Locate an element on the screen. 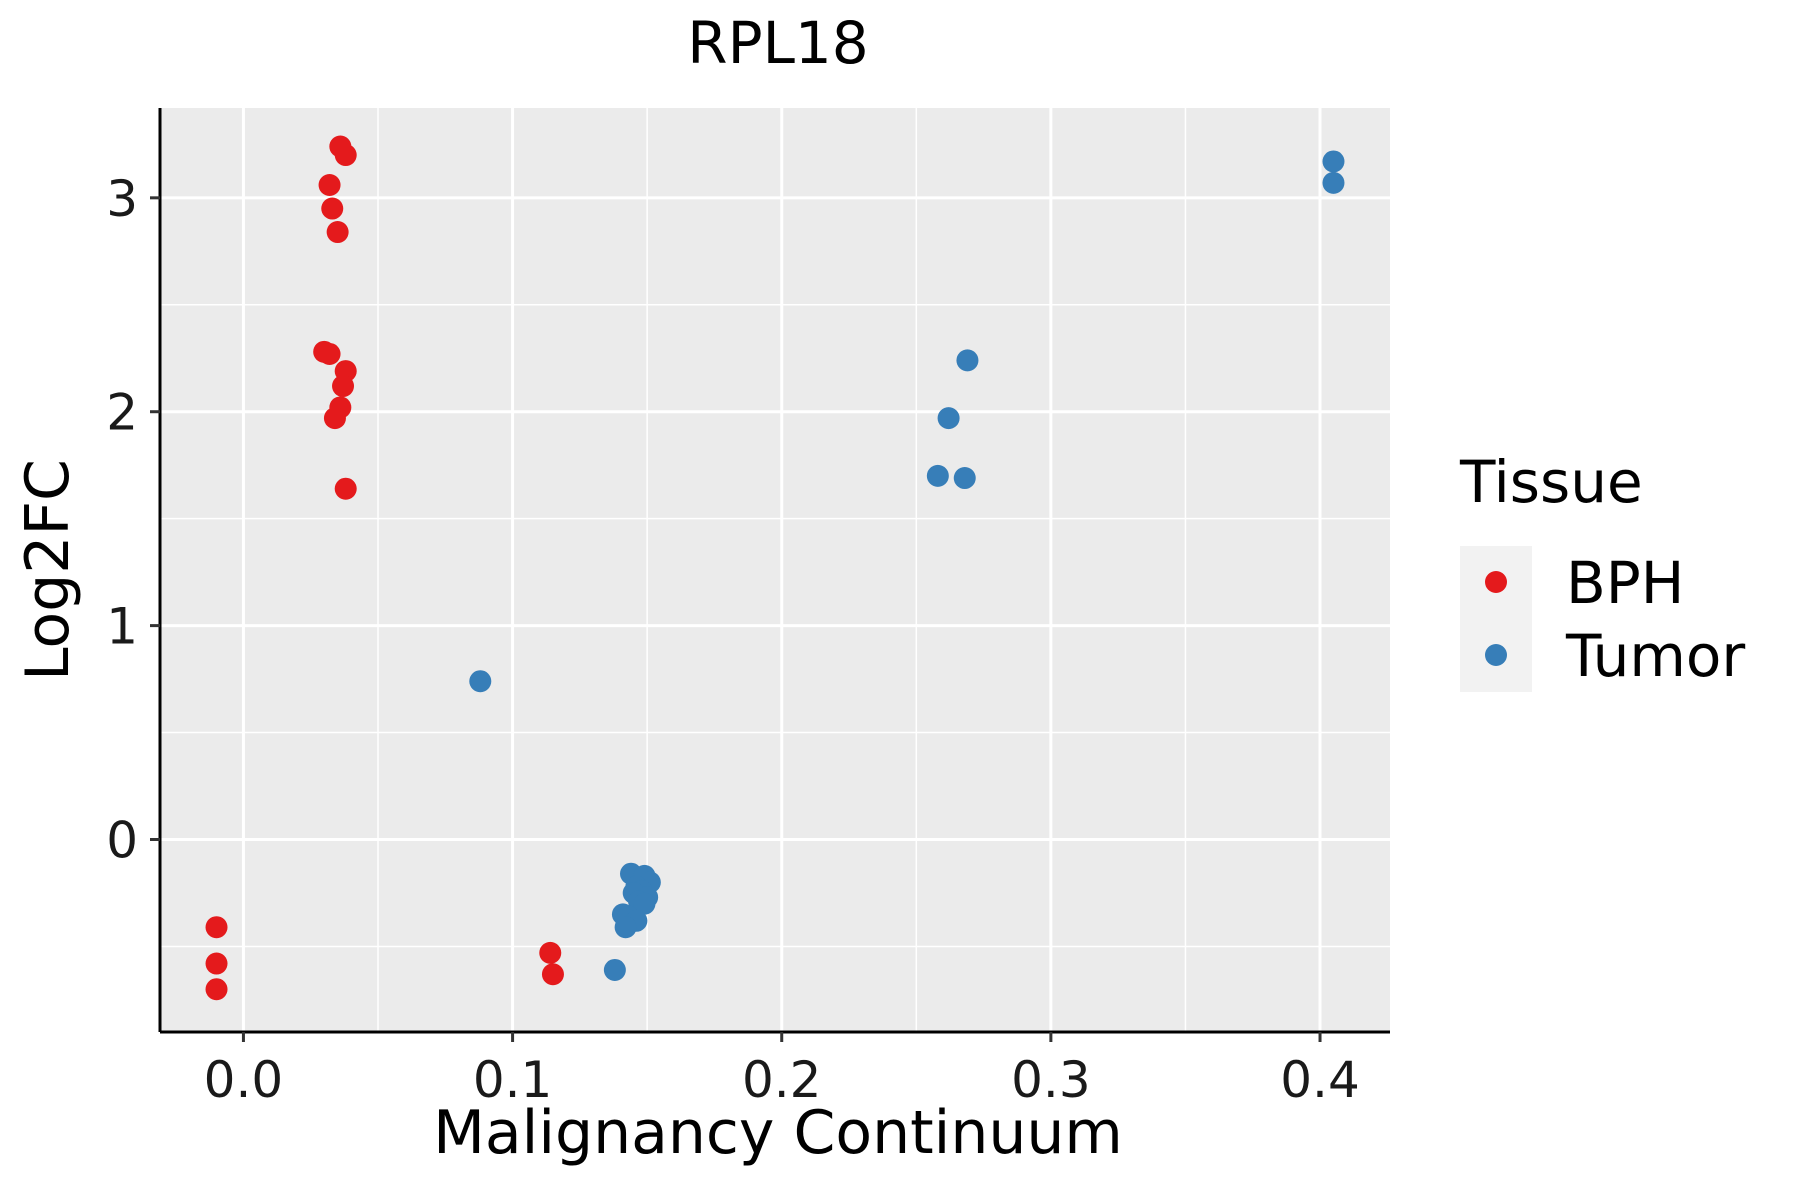 The width and height of the screenshot is (1800, 1200). y-tick-label: 1 is located at coordinates (122, 627).